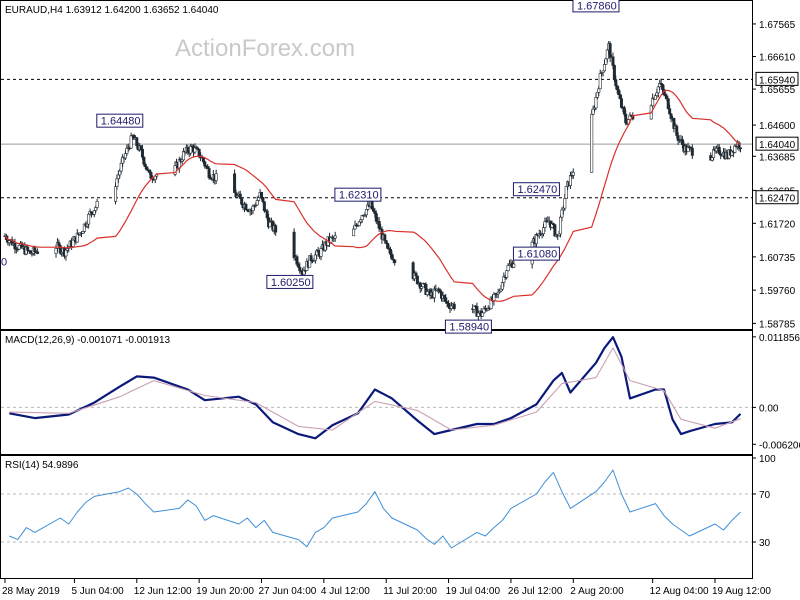 This screenshot has height=600, width=800. What do you see at coordinates (410, 591) in the screenshot?
I see `x-tick-label: 11 Jul 20:00` at bounding box center [410, 591].